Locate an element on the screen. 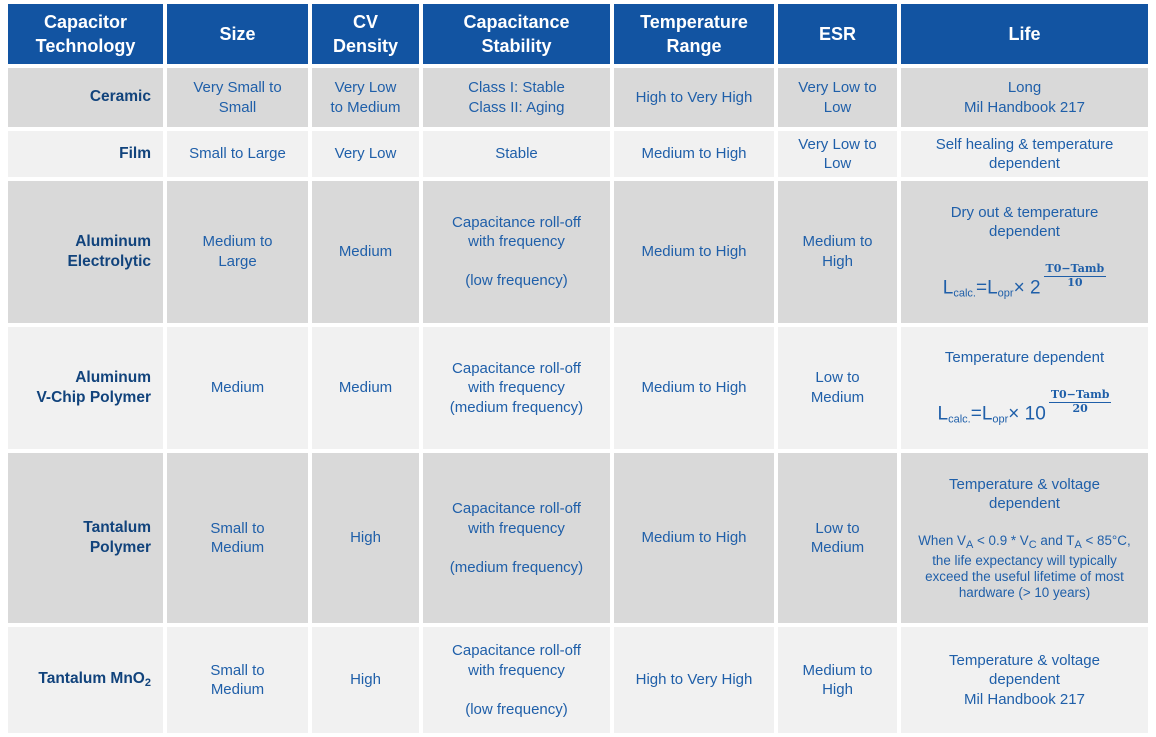 The height and width of the screenshot is (737, 1156). cv-density-cell: Very Low is located at coordinates (365, 154).